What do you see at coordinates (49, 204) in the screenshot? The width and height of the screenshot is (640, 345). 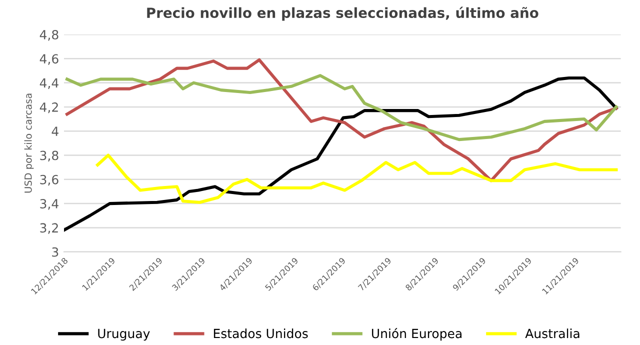 I see `y-tick-label: 3,4` at bounding box center [49, 204].